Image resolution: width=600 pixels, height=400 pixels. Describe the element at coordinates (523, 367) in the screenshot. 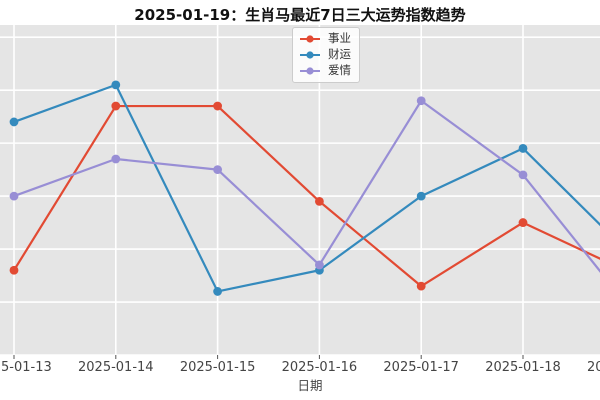

I see `x-tick-label: 2025-01-18` at that location.